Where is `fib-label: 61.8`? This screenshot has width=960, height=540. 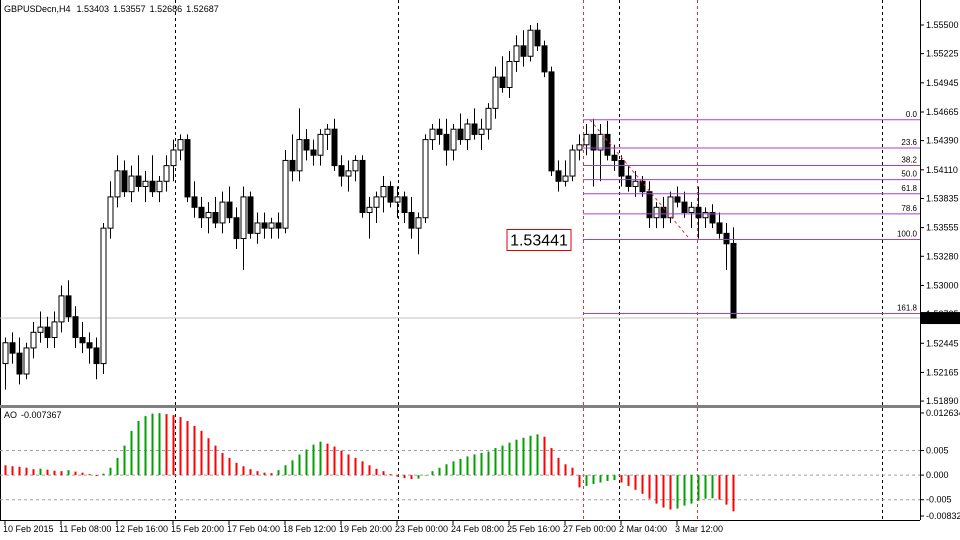 fib-label: 61.8 is located at coordinates (909, 188).